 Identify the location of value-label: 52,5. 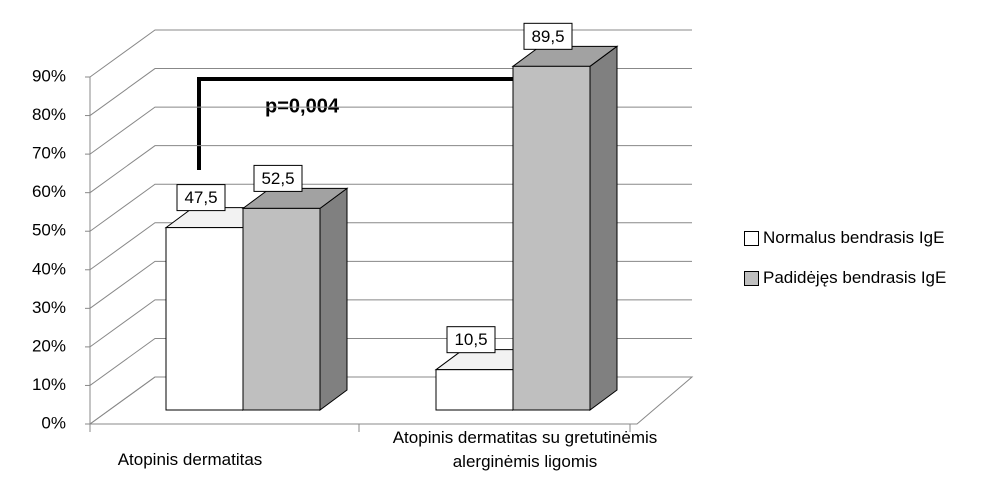
(277, 178).